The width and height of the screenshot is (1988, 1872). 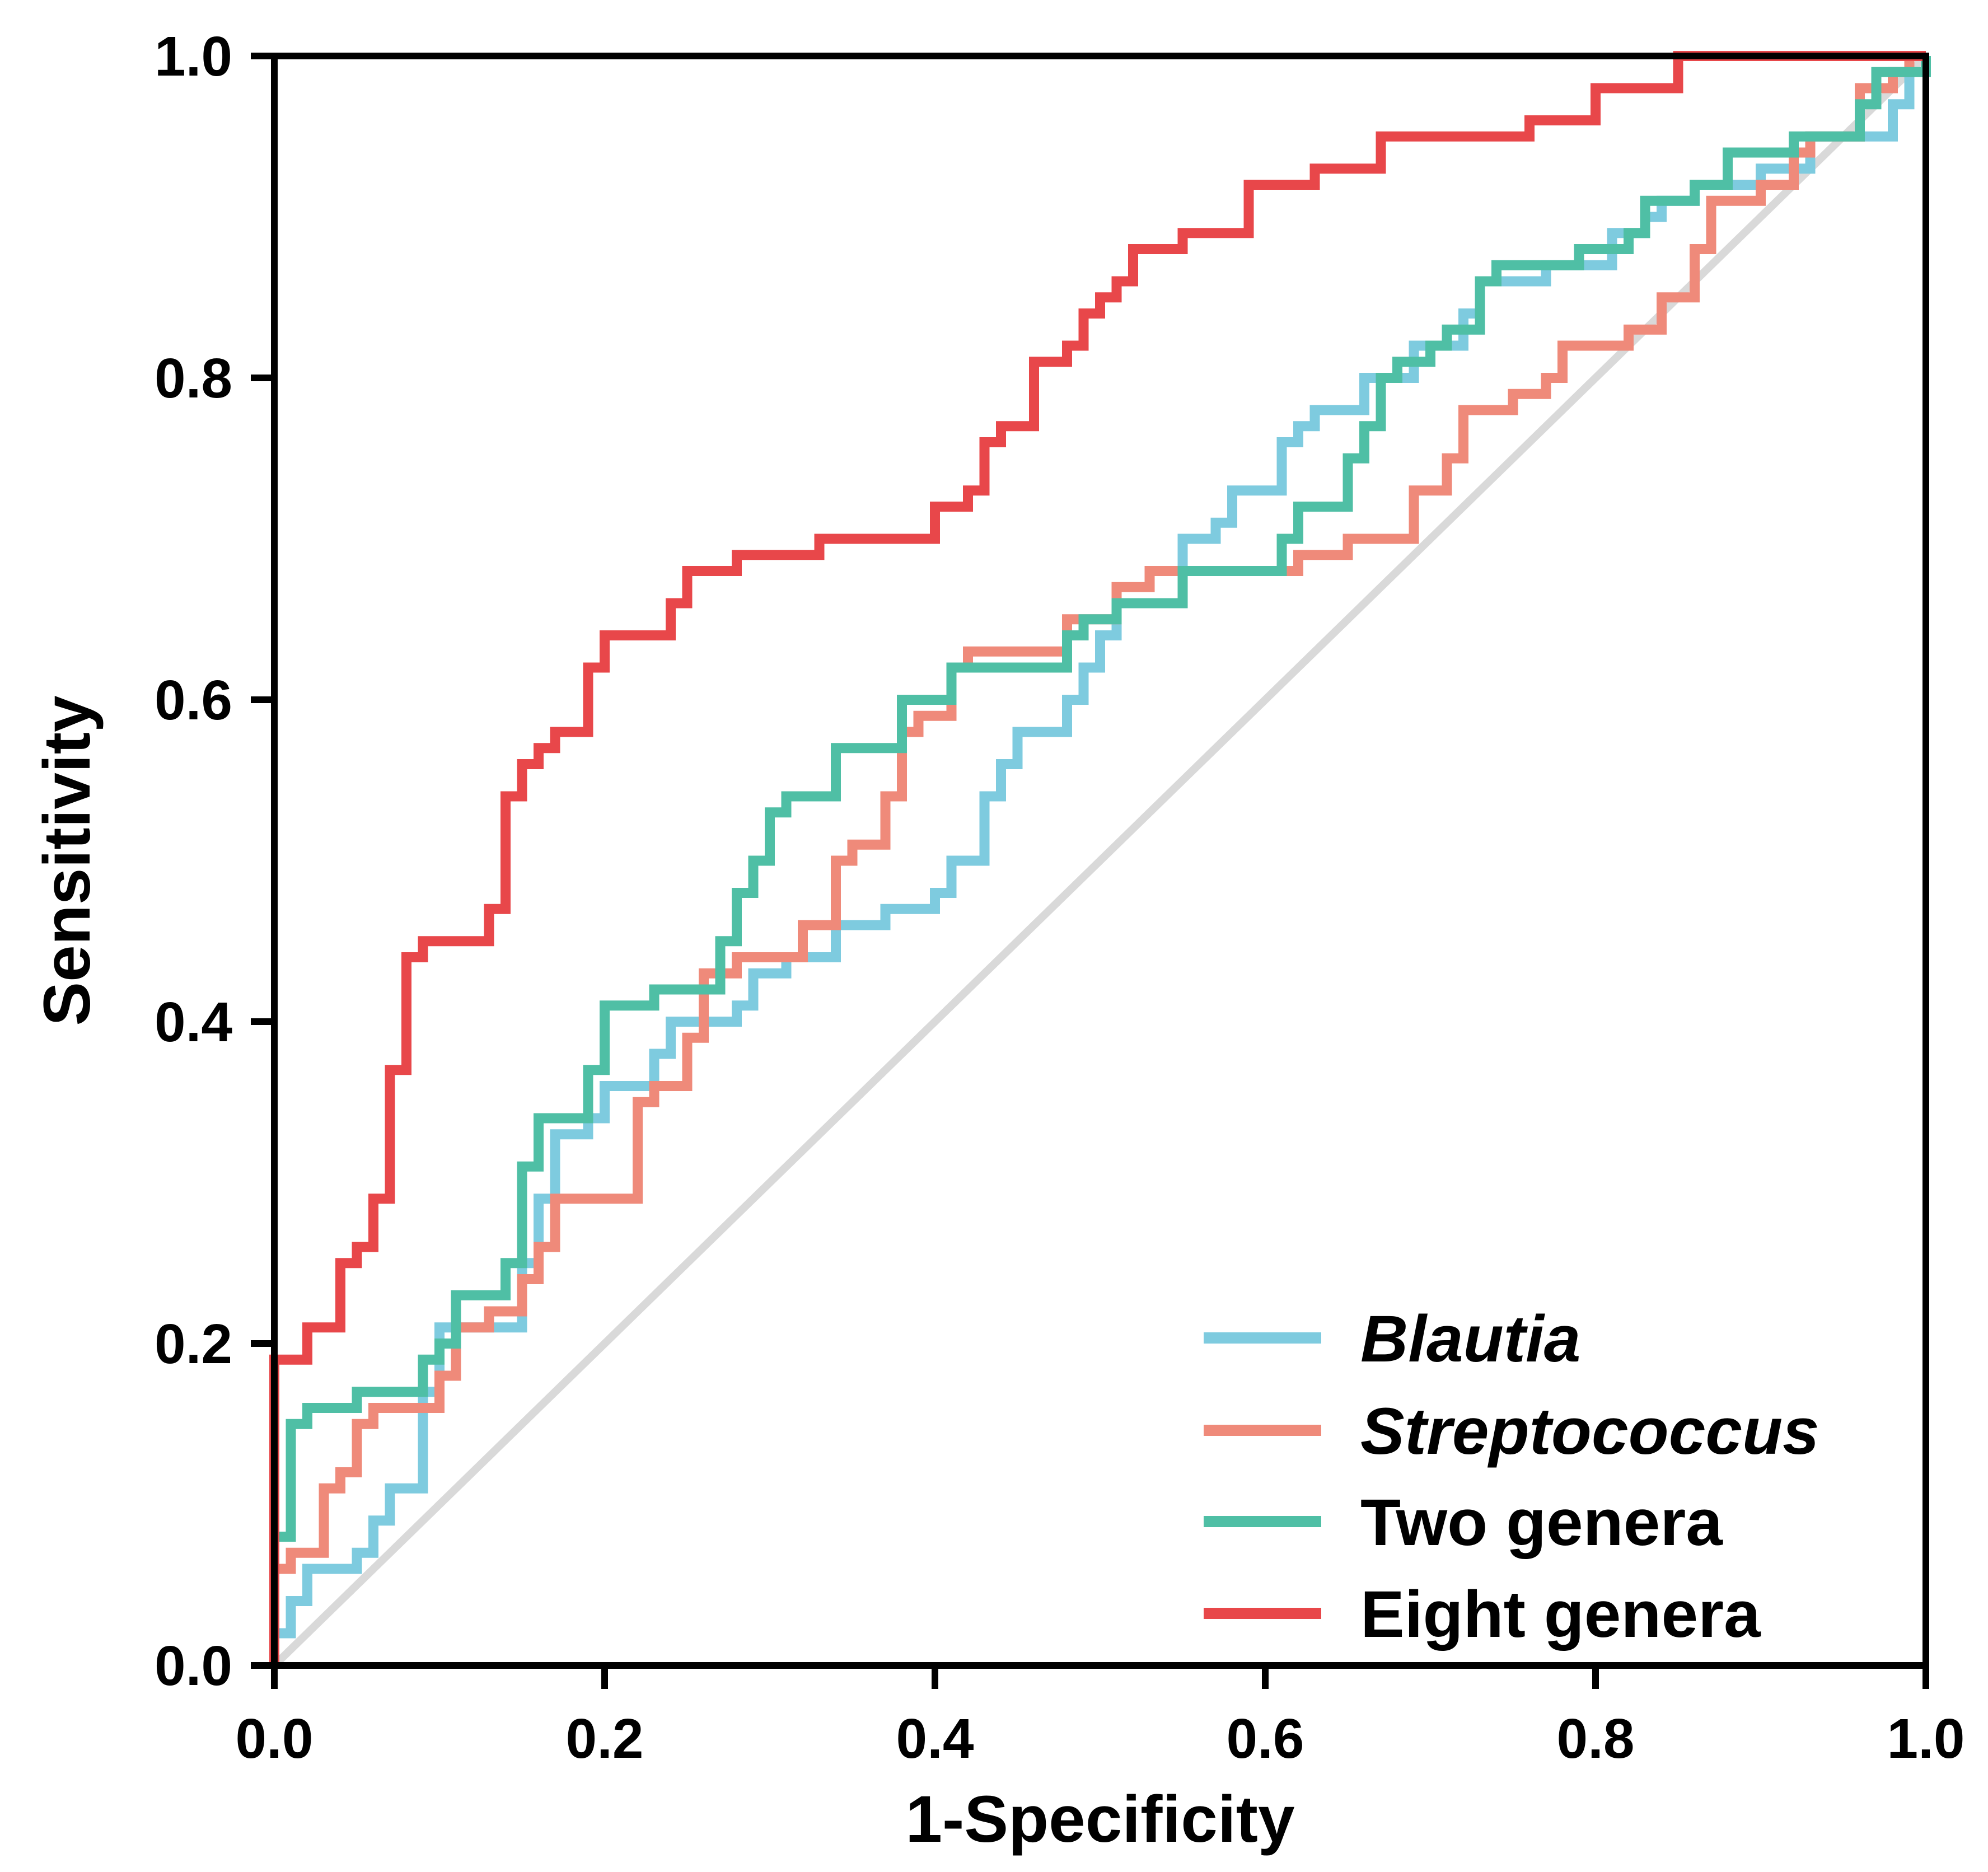 What do you see at coordinates (1100, 1718) in the screenshot?
I see `x-axis-ticks: 0.0 0.2 0.4 0.6 0.8 1.0` at bounding box center [1100, 1718].